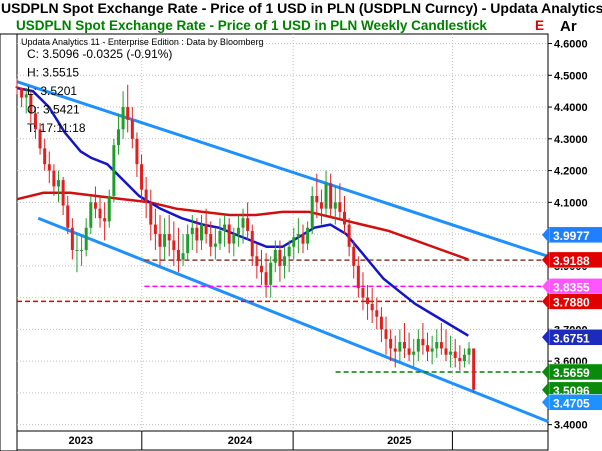  Describe the element at coordinates (571, 373) in the screenshot. I see `price-label-text: 3.5659` at that location.